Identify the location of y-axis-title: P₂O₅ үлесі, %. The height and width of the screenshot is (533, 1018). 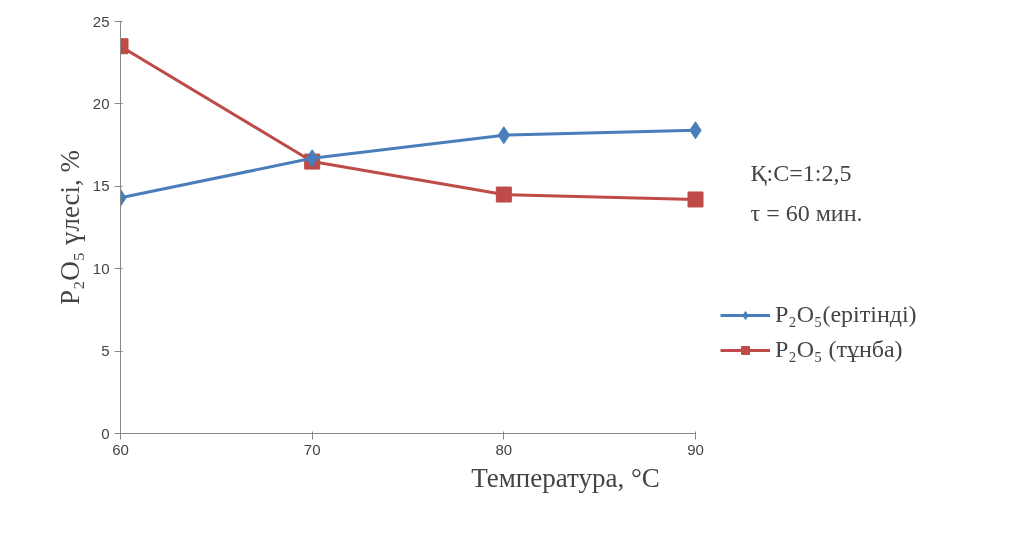
(69, 227).